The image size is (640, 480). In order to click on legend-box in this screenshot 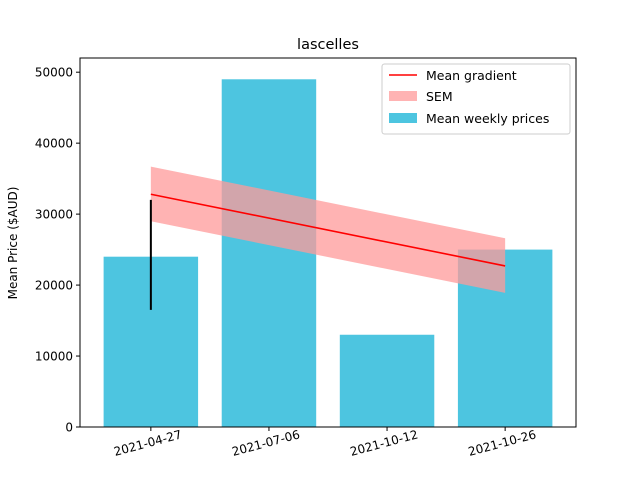, I will do `click(476, 99)`.